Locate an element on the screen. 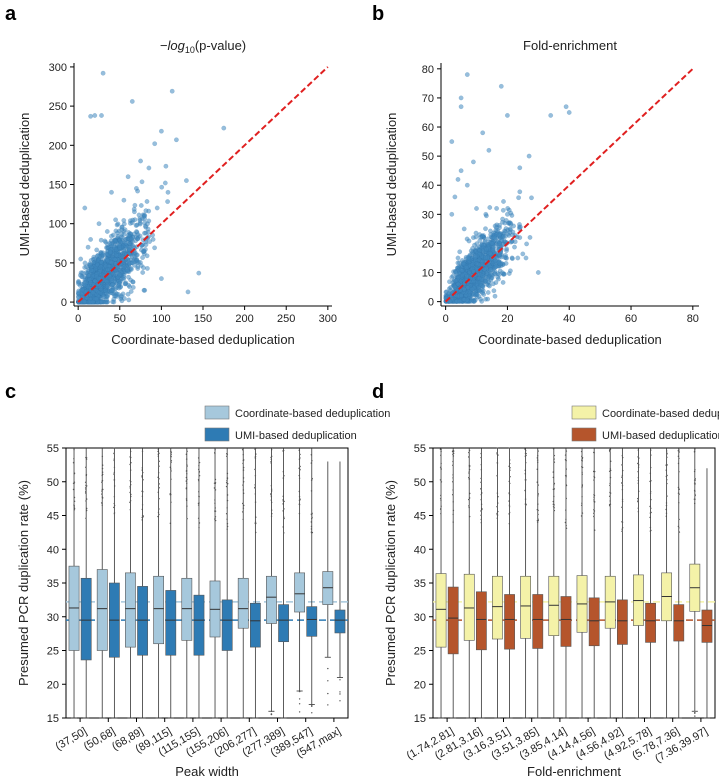 This screenshot has height=780, width=719. y-tick-label: 0 is located at coordinates (431, 303).